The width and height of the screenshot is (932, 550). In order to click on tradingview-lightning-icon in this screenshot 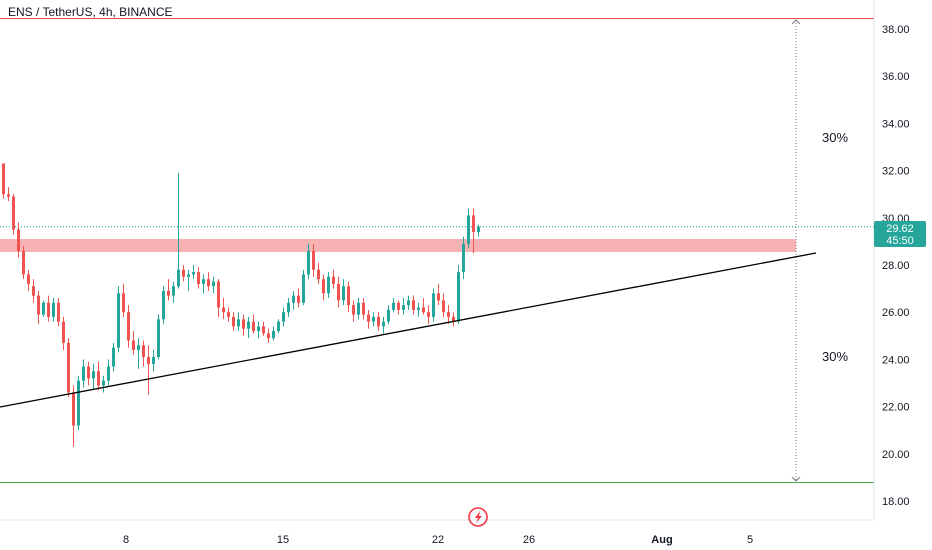, I will do `click(478, 517)`.